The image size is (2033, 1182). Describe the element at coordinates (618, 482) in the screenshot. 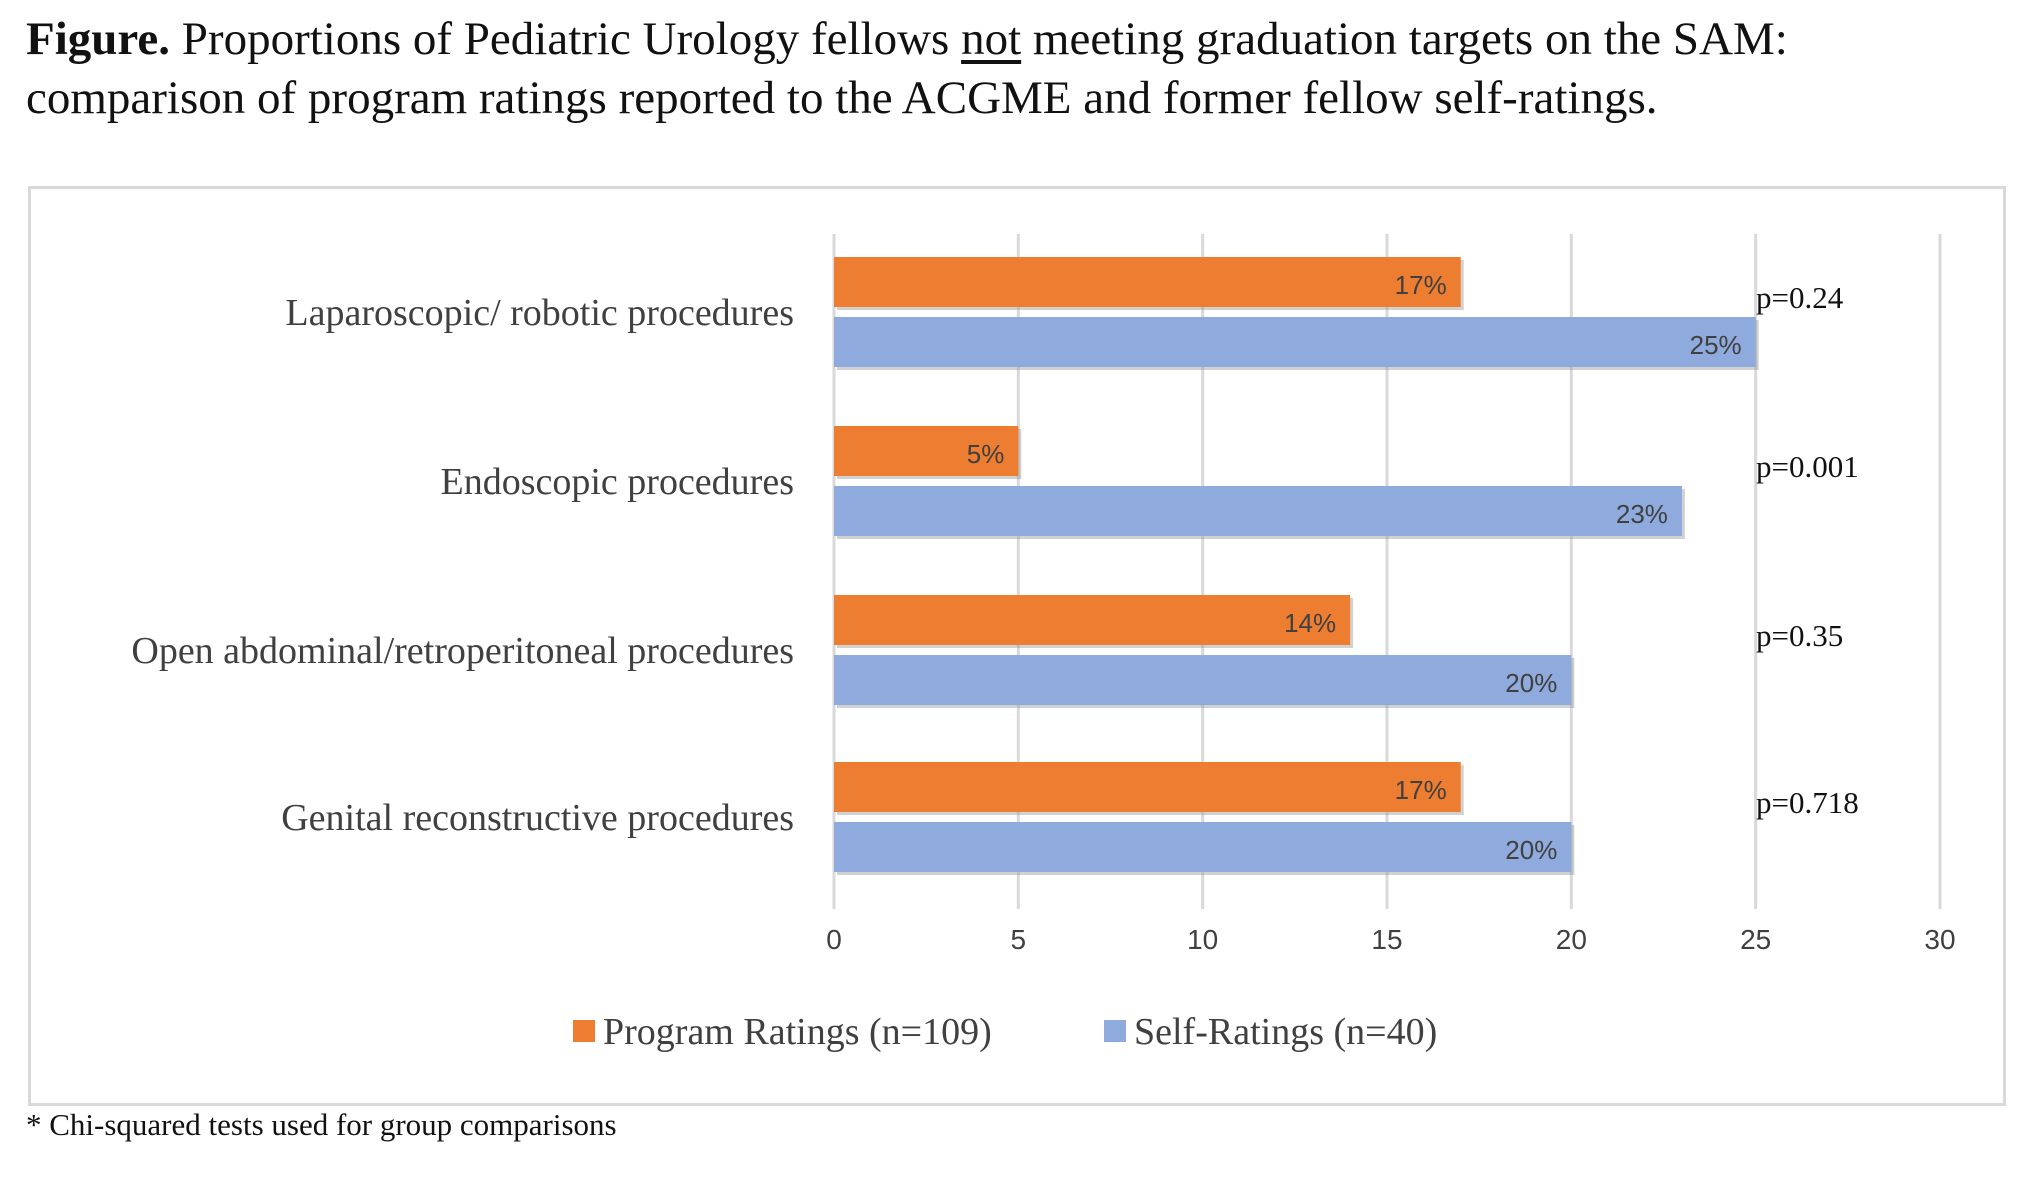

I see `category-label: Endoscopic procedures` at that location.